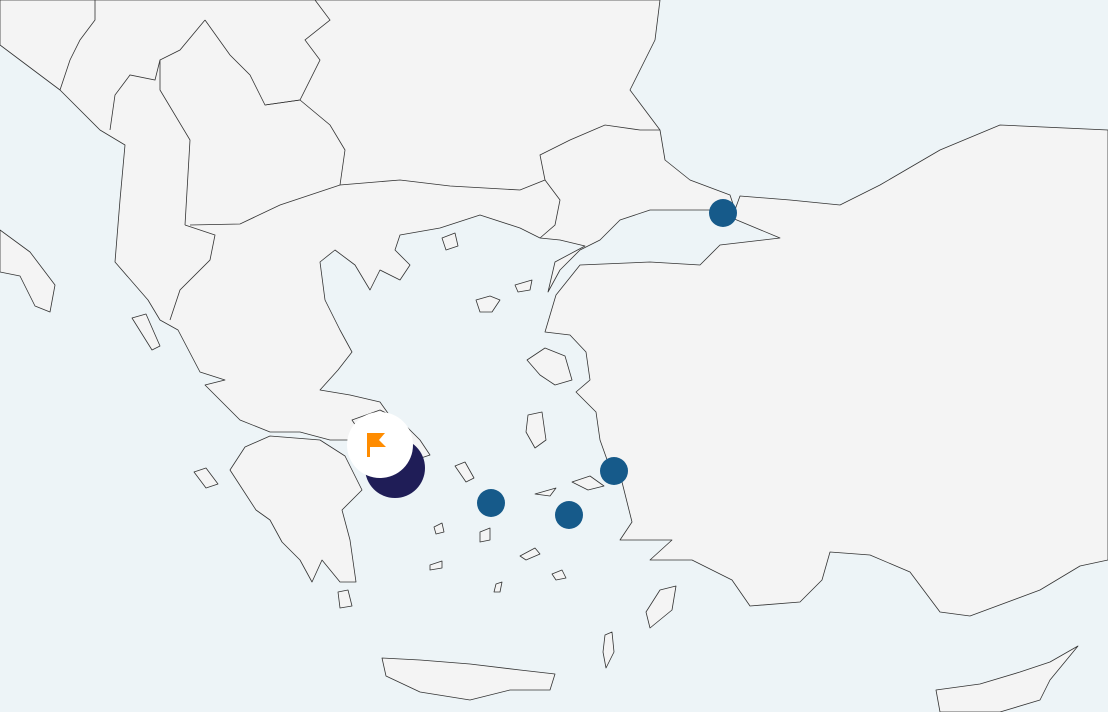  What do you see at coordinates (536, 430) in the screenshot?
I see `chios` at bounding box center [536, 430].